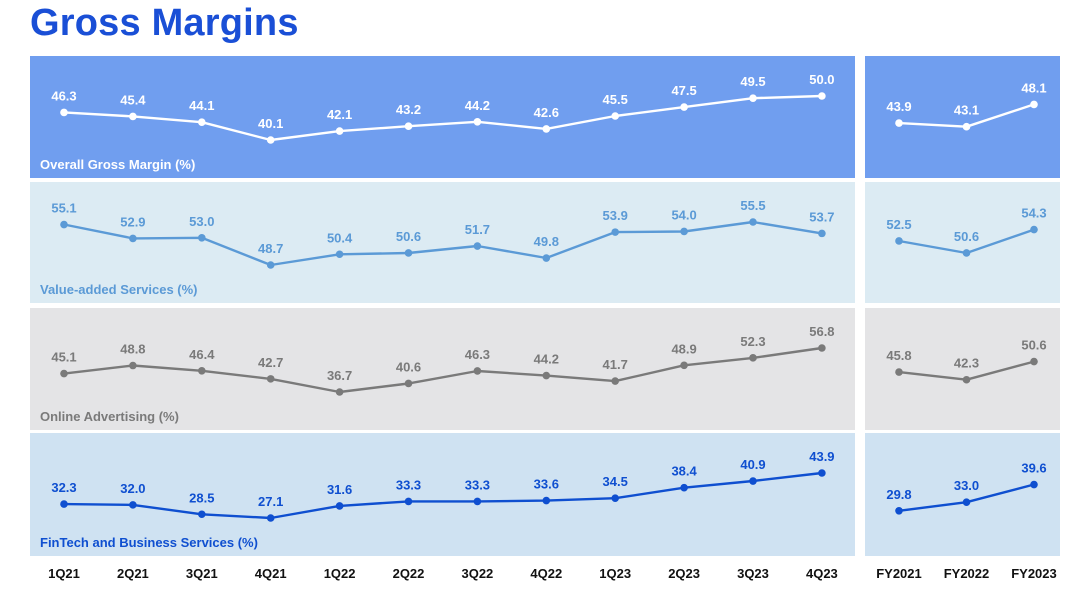 Image resolution: width=1080 pixels, height=589 pixels. Describe the element at coordinates (898, 494) in the screenshot. I see `fintech-label-FY2021: 29.8` at that location.